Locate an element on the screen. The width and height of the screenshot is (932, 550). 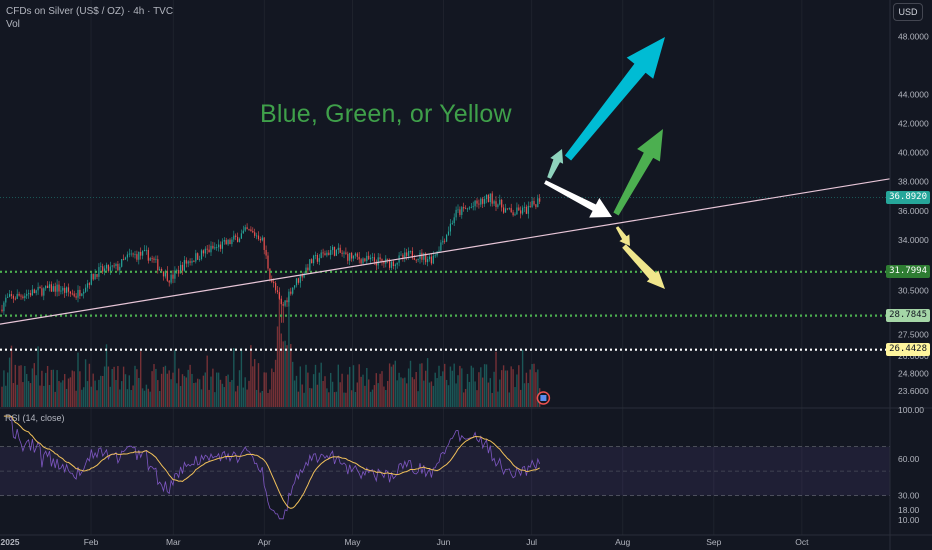
event-marker is located at coordinates (543, 398).